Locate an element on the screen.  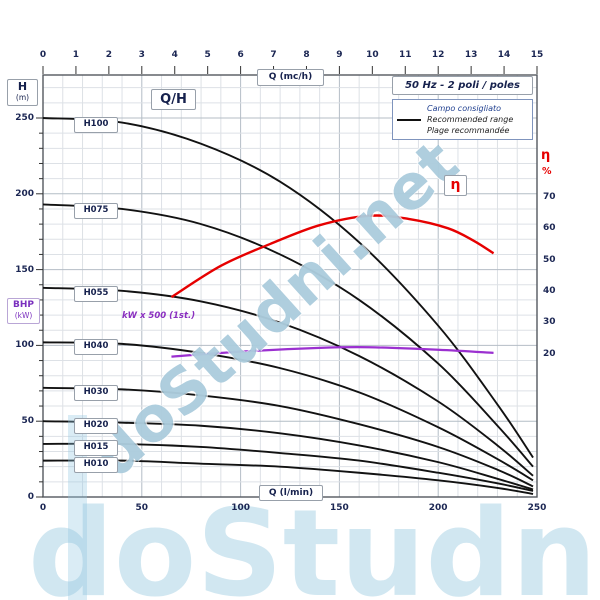
right-axis-eta-symbol: η is located at coordinates (546, 155).